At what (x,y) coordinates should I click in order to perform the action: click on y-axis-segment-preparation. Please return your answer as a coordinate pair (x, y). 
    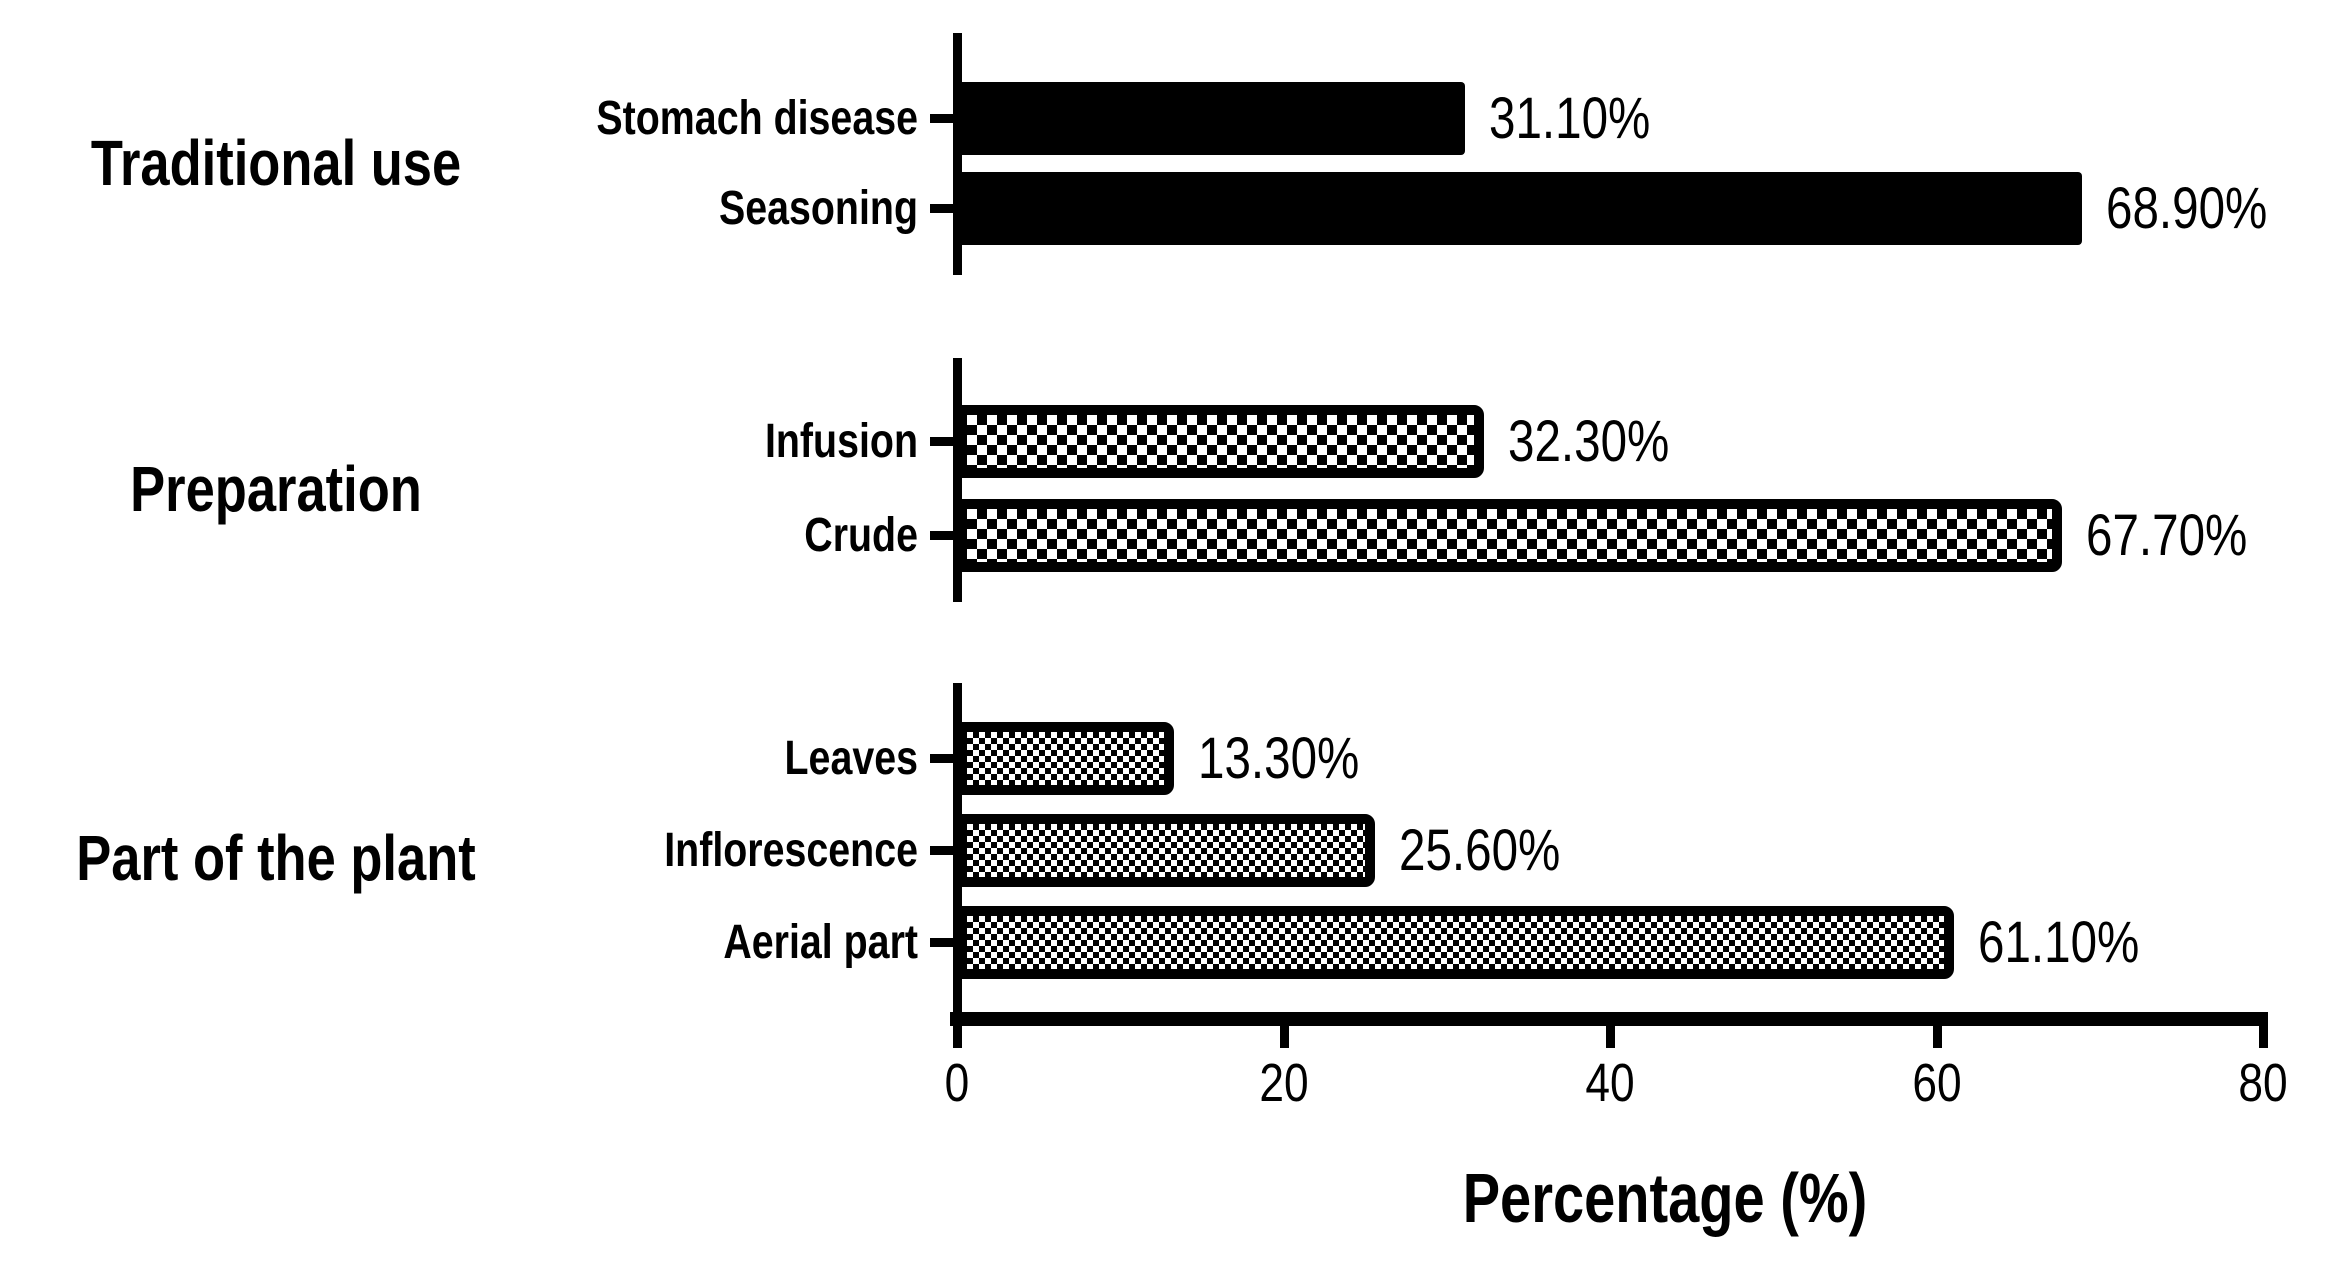
    Looking at the image, I should click on (957, 480).